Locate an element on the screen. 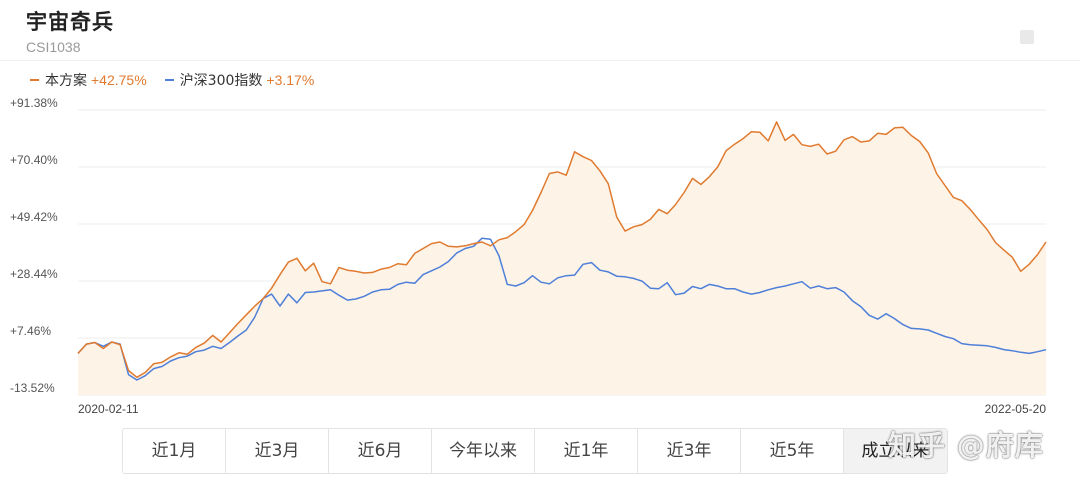 The width and height of the screenshot is (1080, 485). x-end-label: 2022-05-20 is located at coordinates (1016, 409).